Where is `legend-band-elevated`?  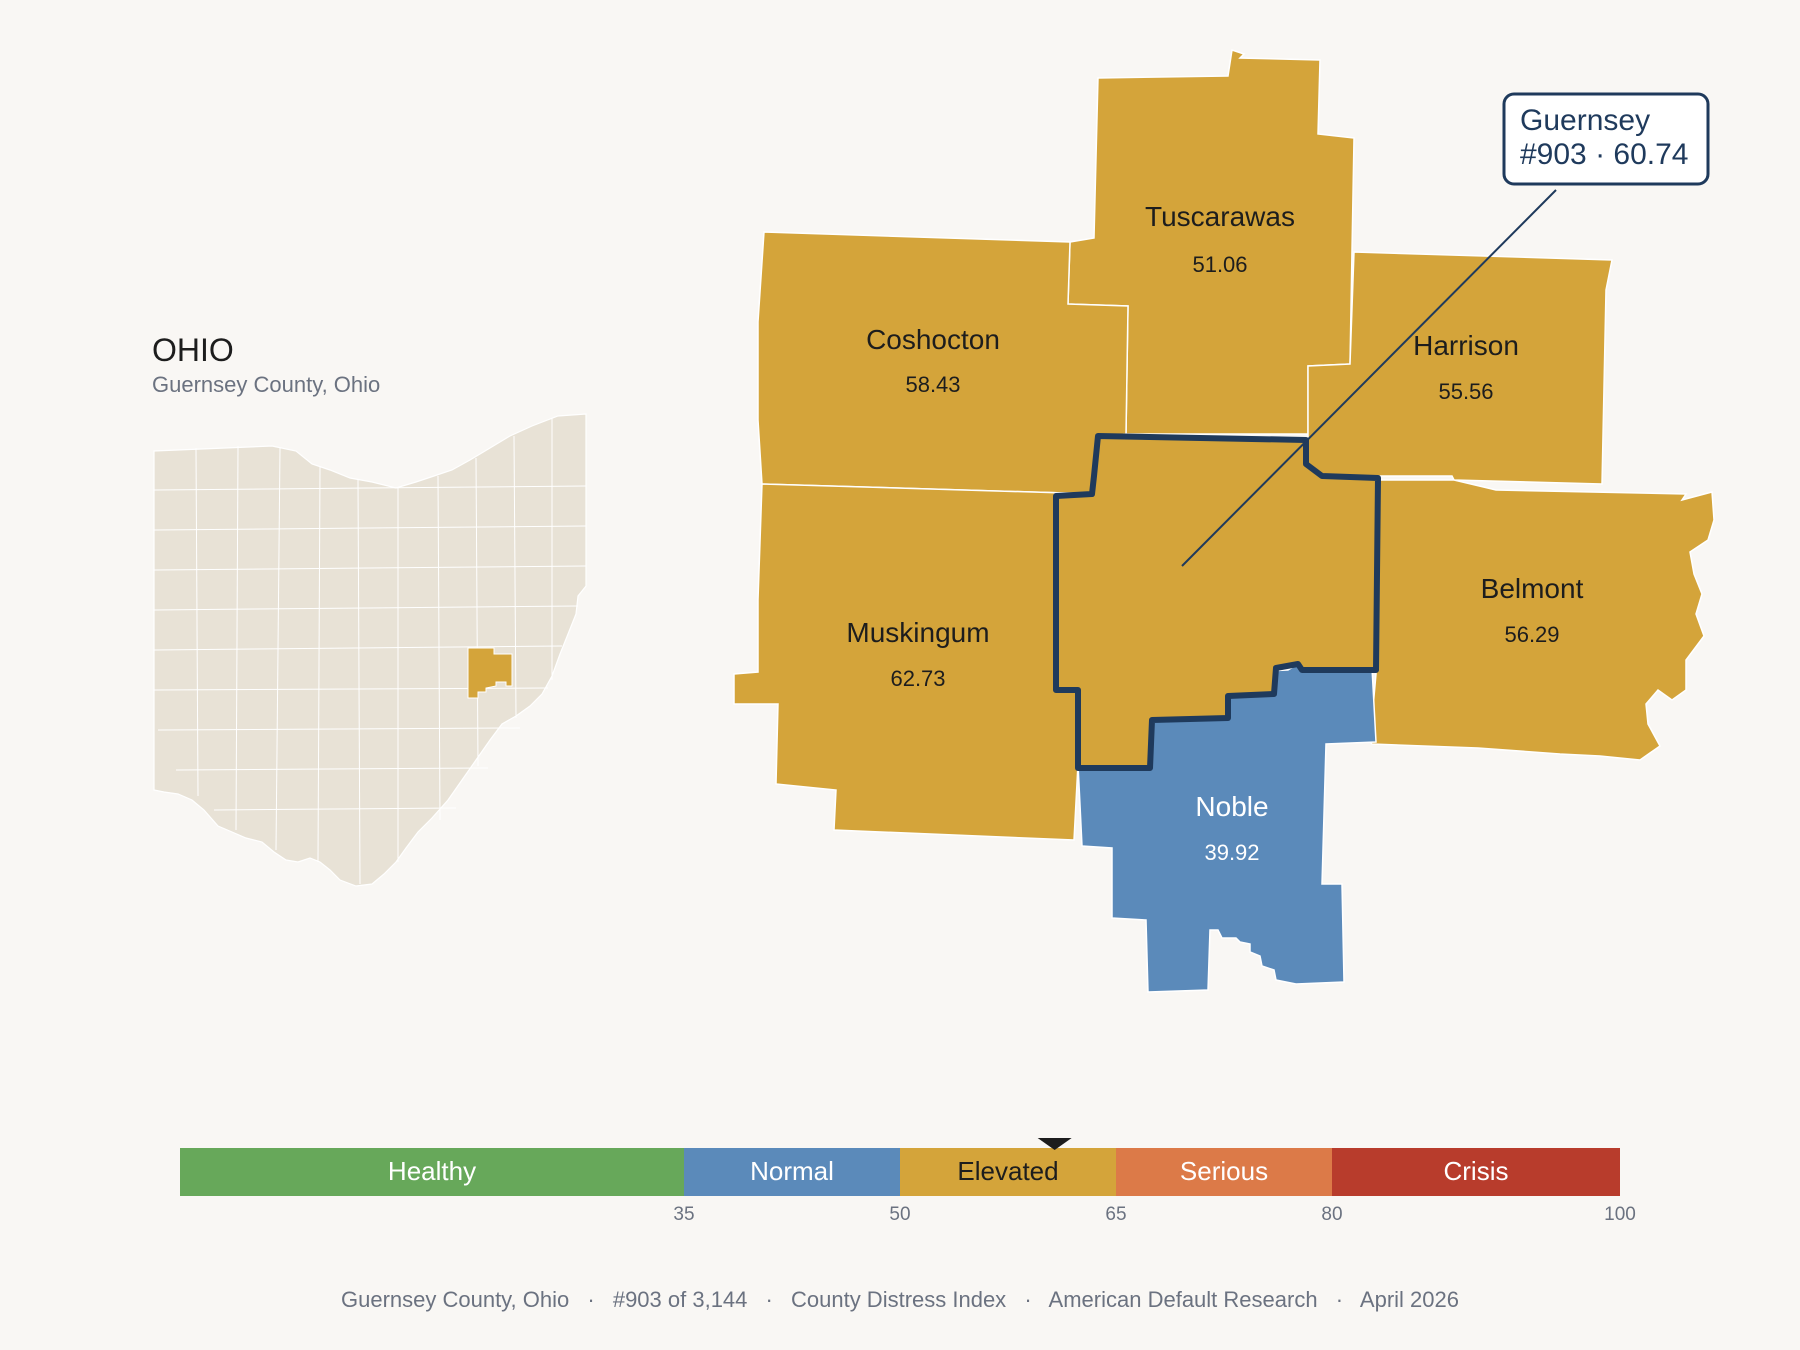
legend-band-elevated is located at coordinates (1008, 1172).